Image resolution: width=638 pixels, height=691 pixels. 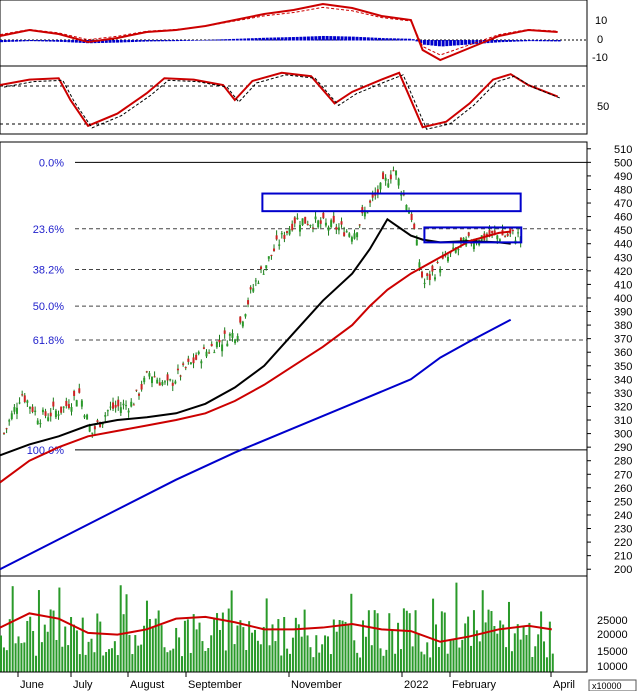 What do you see at coordinates (215, 685) in the screenshot?
I see `month-label: September` at bounding box center [215, 685].